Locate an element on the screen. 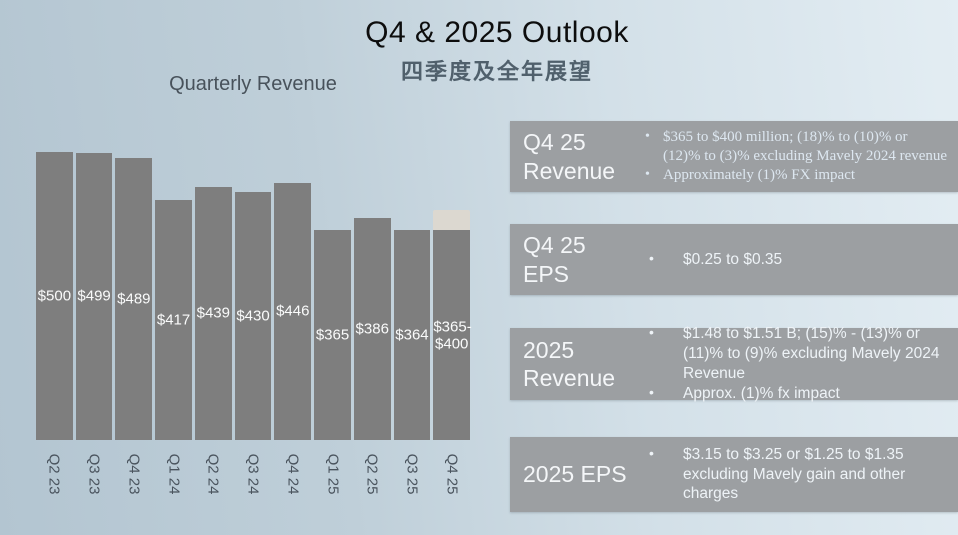 The width and height of the screenshot is (958, 535). outlook-box-label: Q4 25 Revenue is located at coordinates (576, 156).